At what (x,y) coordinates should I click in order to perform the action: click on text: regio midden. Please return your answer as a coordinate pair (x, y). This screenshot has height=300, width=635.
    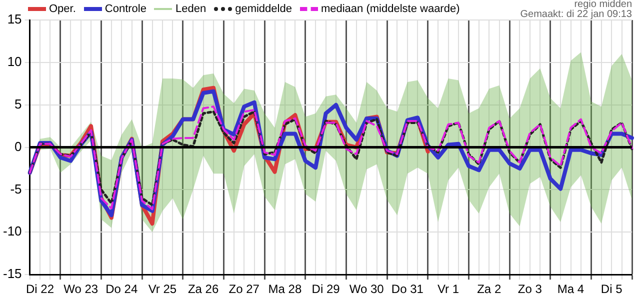
    Looking at the image, I should click on (603, 5).